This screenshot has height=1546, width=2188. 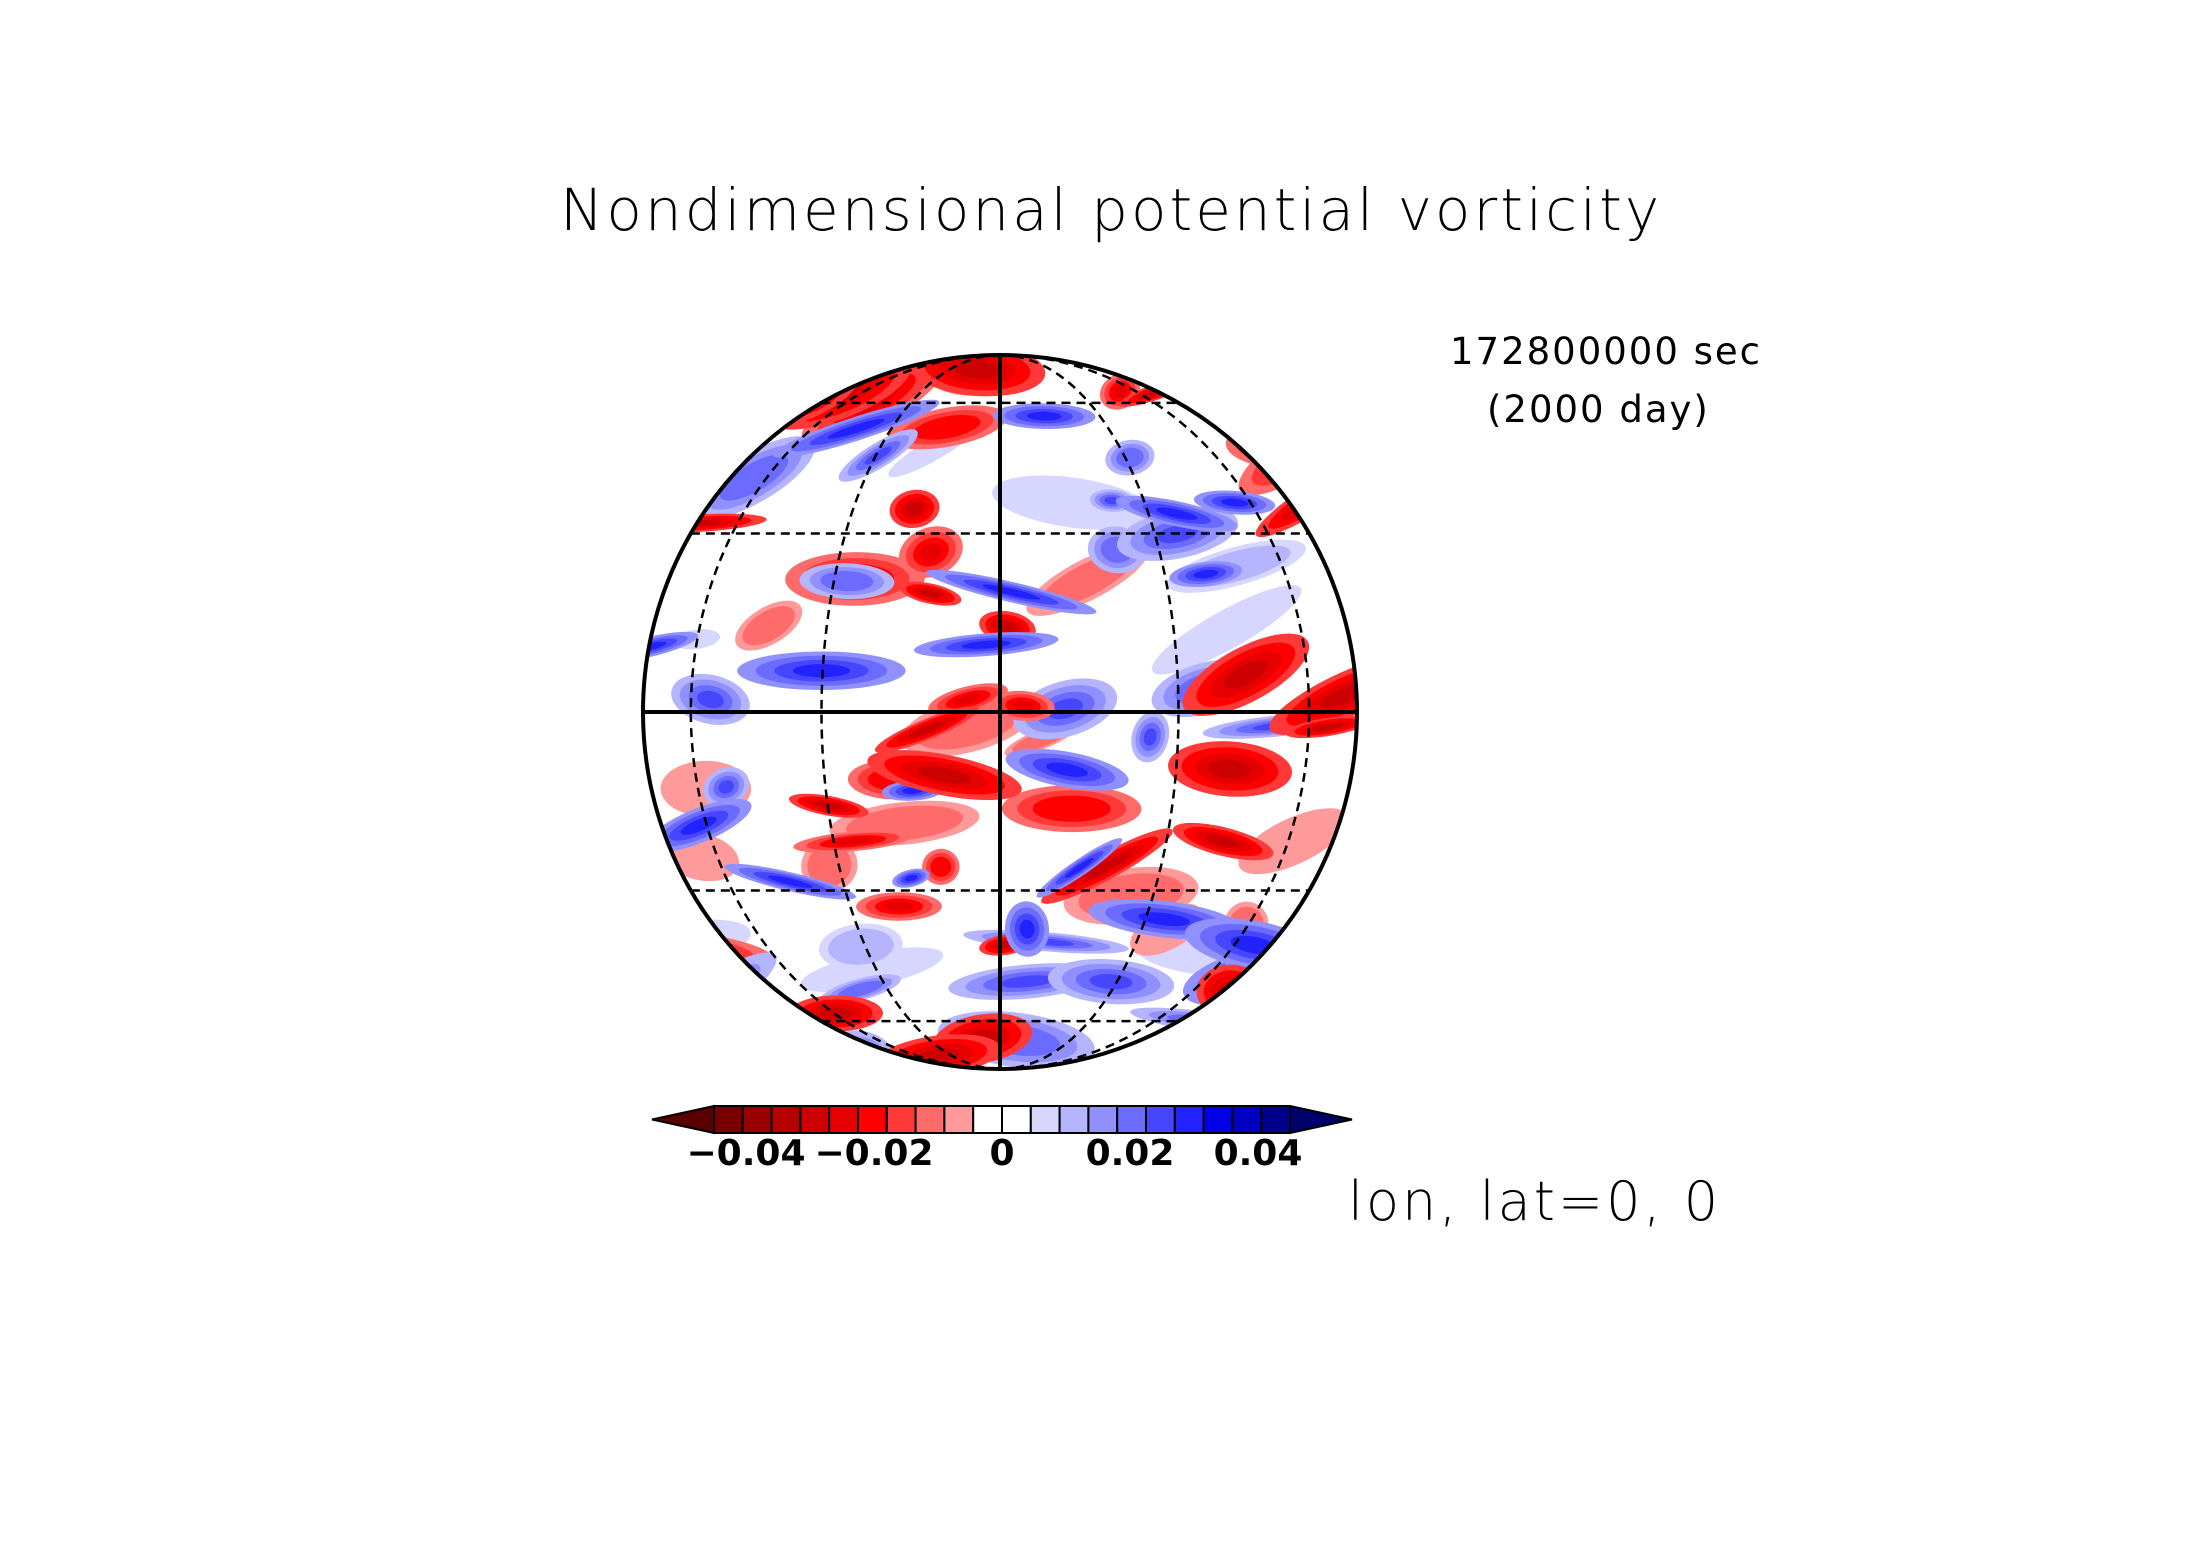 I want to click on colorbar, so click(x=1002, y=1119).